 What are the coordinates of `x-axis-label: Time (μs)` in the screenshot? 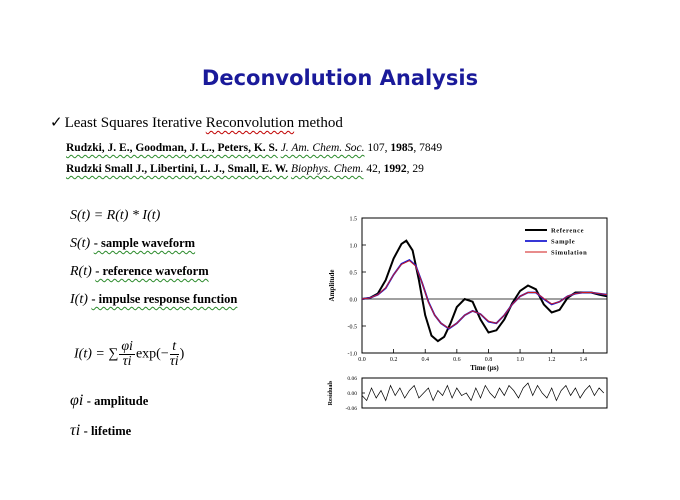 It's located at (484, 368).